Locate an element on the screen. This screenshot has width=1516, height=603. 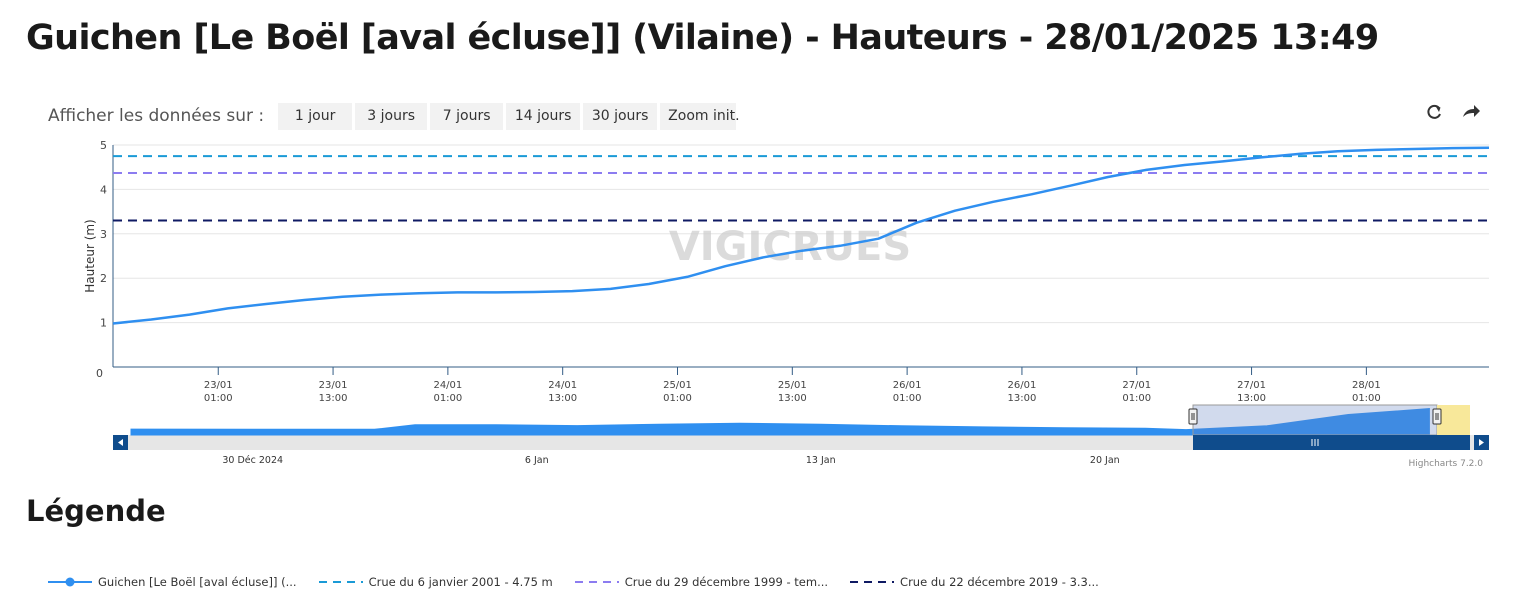
navigator-date-label: 13 Jan is located at coordinates (821, 460).